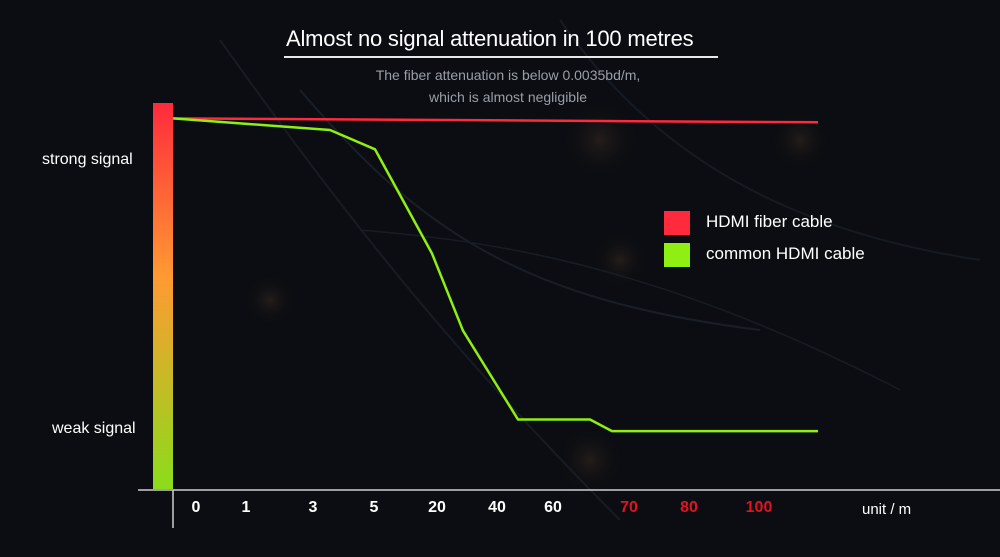  I want to click on x-tick-label: 1, so click(246, 507).